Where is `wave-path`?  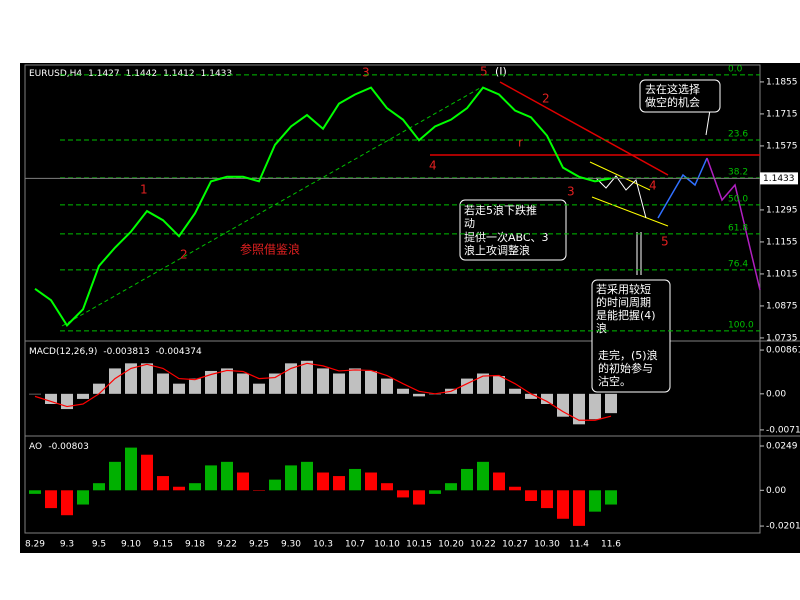 wave-path is located at coordinates (621, 197).